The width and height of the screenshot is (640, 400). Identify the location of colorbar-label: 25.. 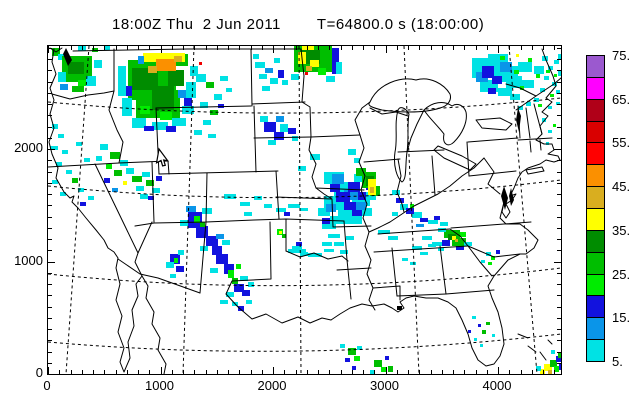
(621, 274).